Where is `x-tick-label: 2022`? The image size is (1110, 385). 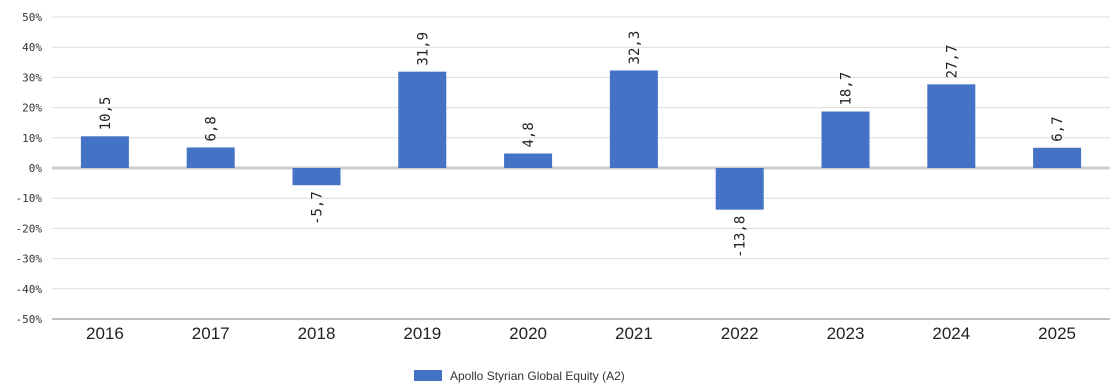
x-tick-label: 2022 is located at coordinates (740, 333).